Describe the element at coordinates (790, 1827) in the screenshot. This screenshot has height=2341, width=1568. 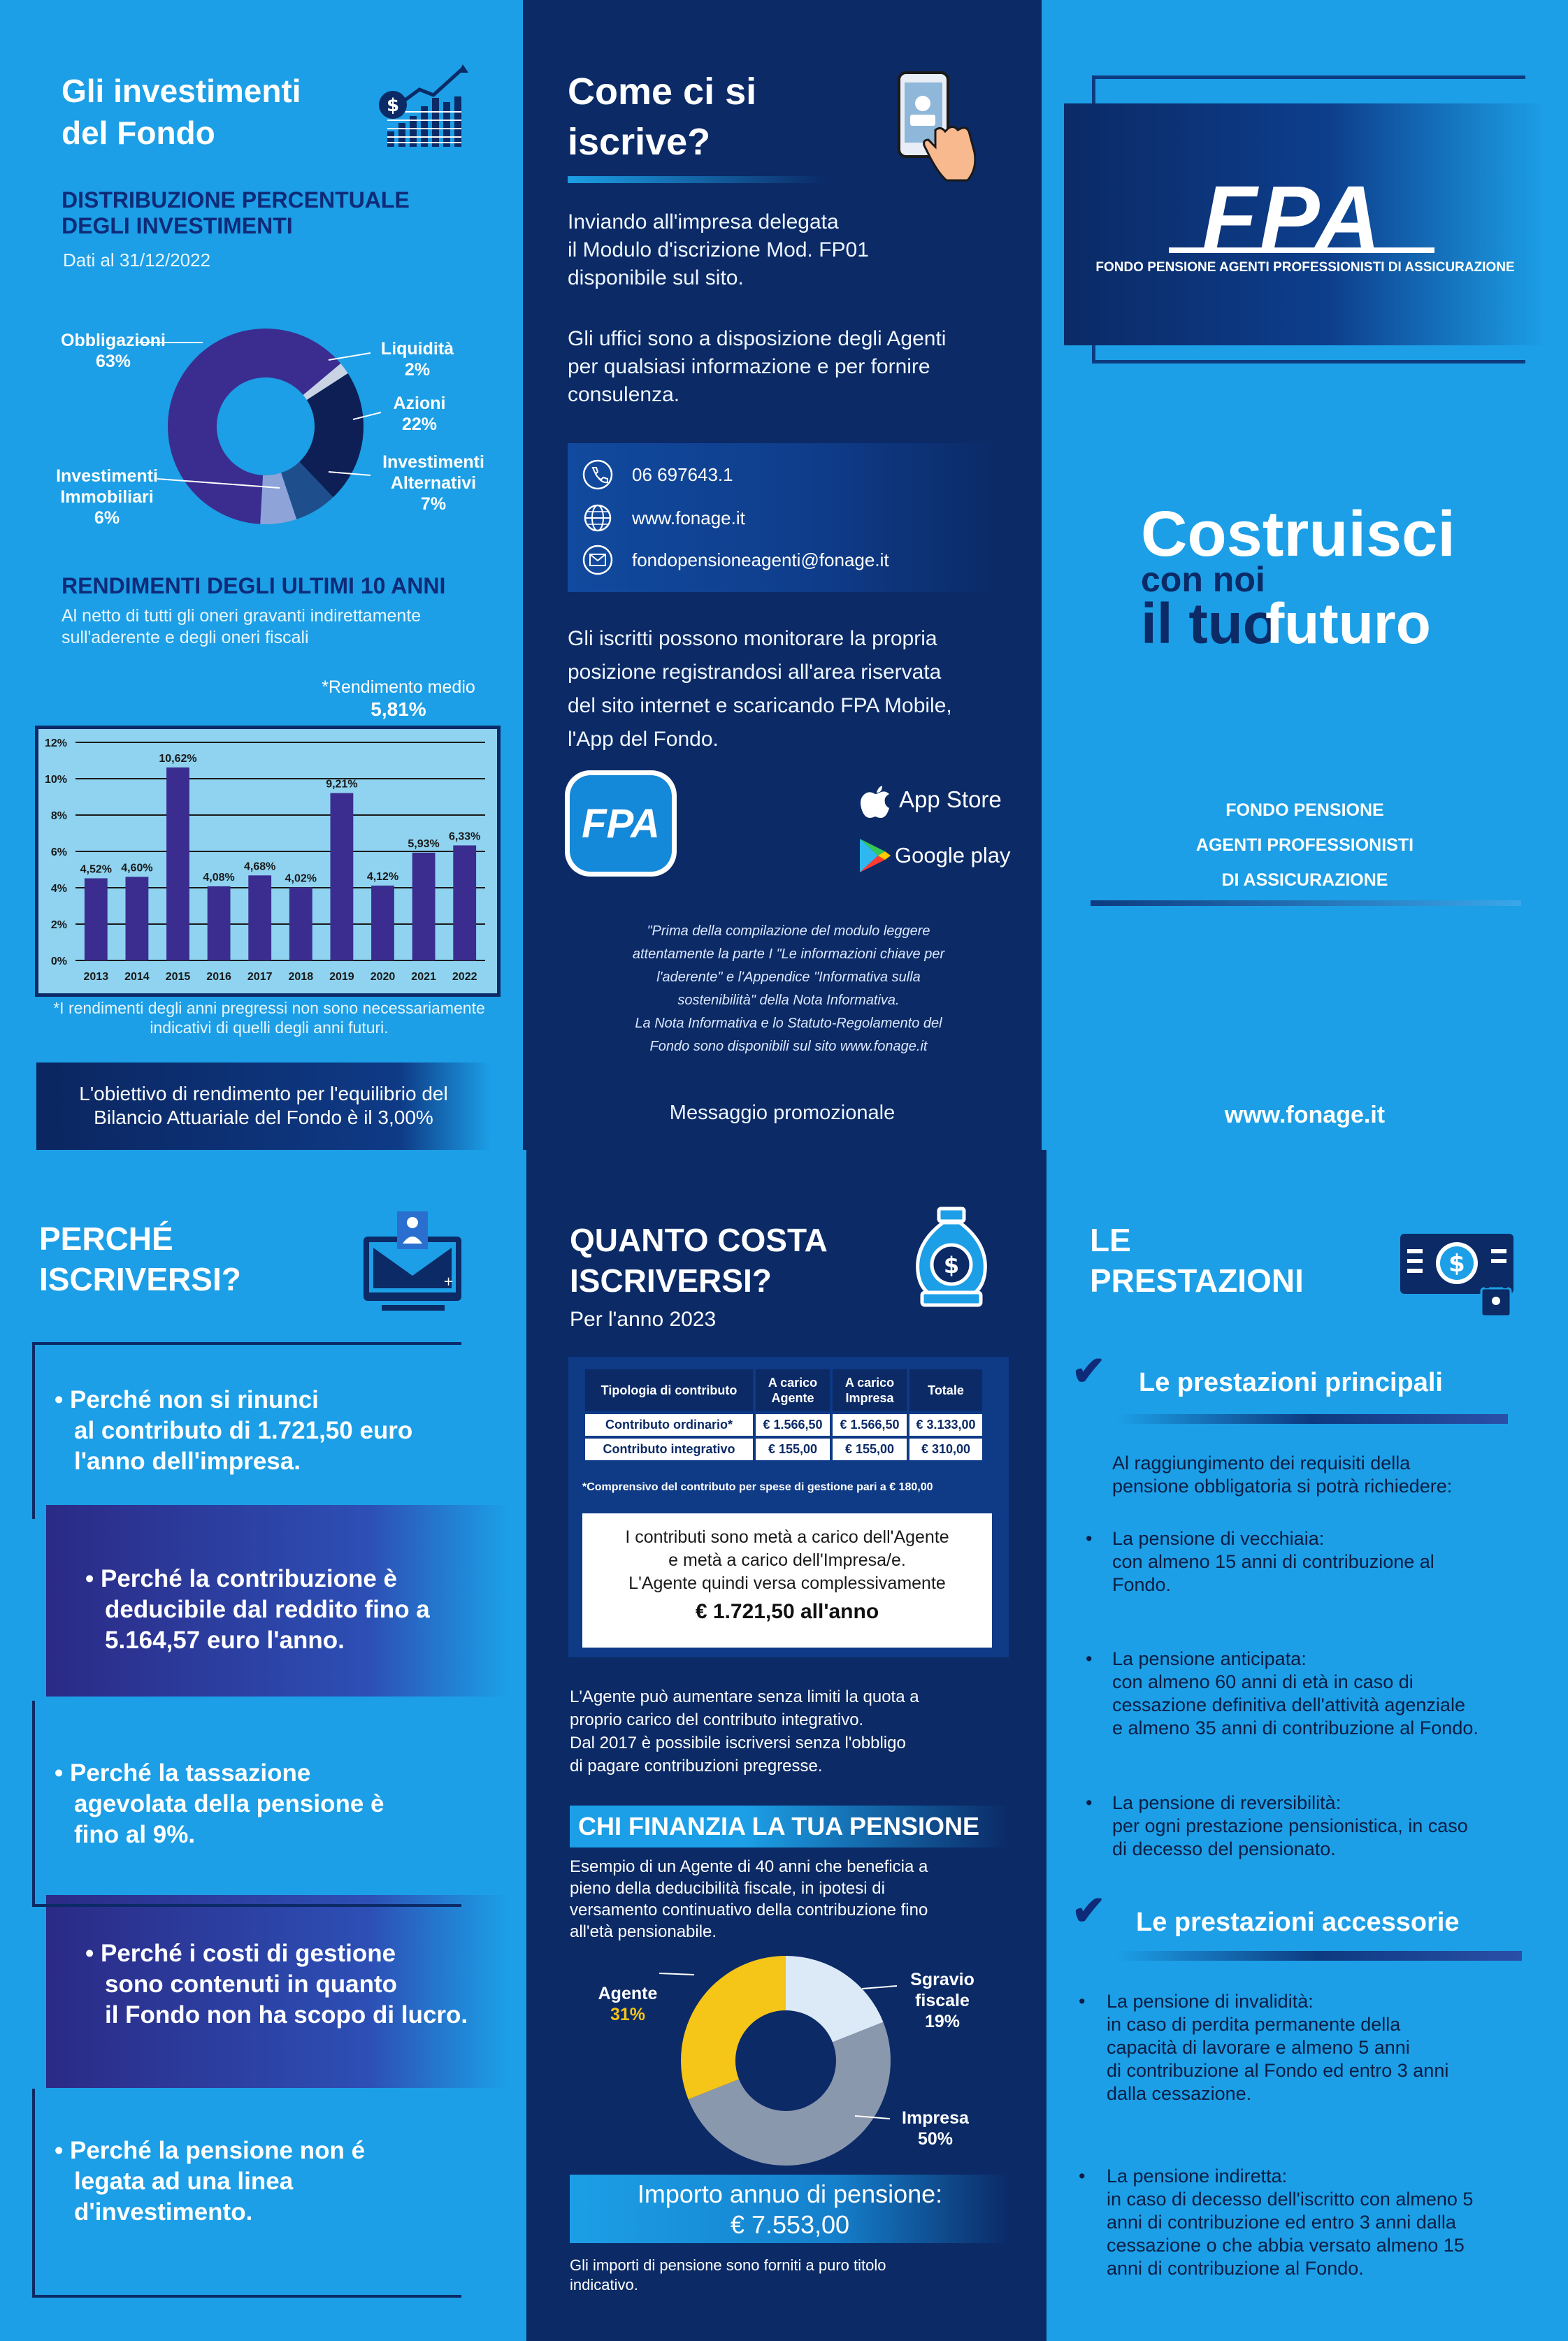
I see `who-funds-title: CHI FINANZIA LA TUA PENSIONE` at that location.